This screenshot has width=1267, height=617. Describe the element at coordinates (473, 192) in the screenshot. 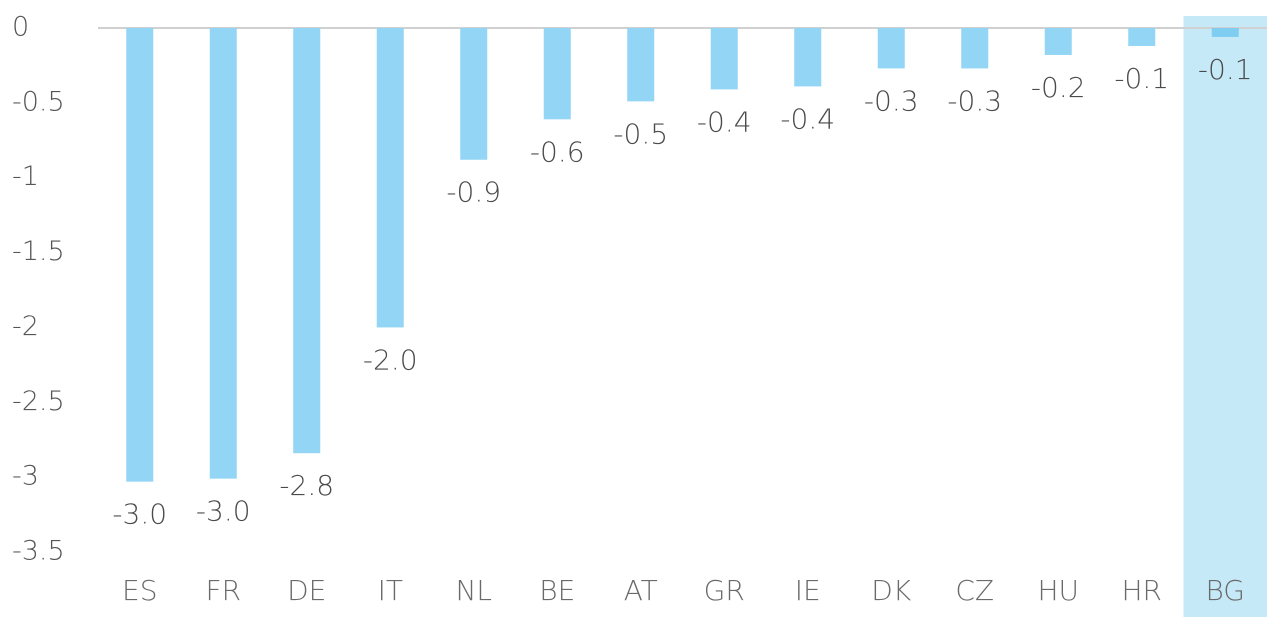

I see `data-label-nl: -0.9` at that location.